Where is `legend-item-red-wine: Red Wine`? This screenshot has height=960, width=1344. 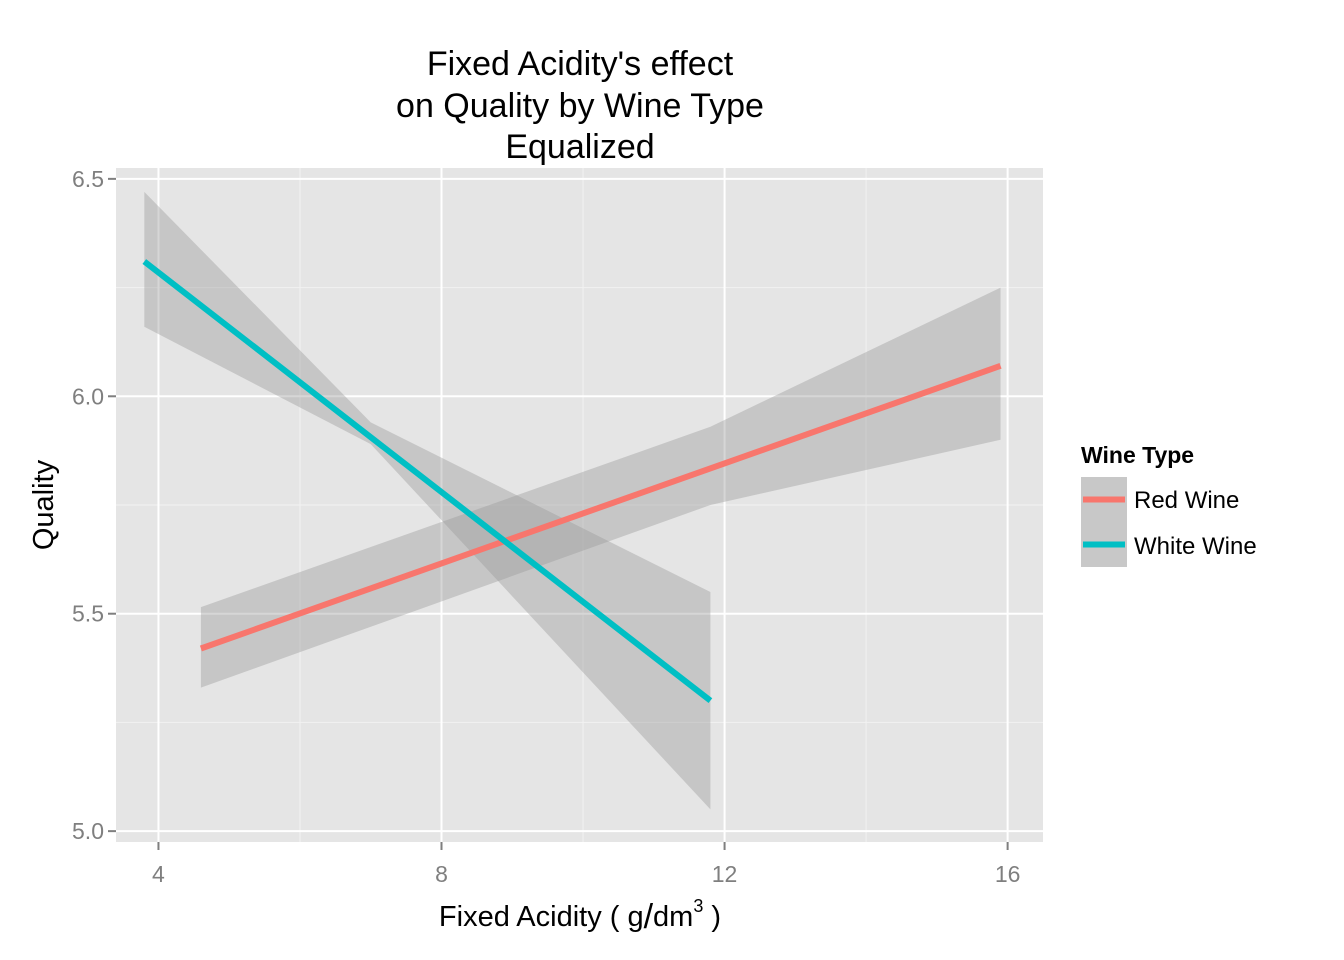 legend-item-red-wine: Red Wine is located at coordinates (1160, 499).